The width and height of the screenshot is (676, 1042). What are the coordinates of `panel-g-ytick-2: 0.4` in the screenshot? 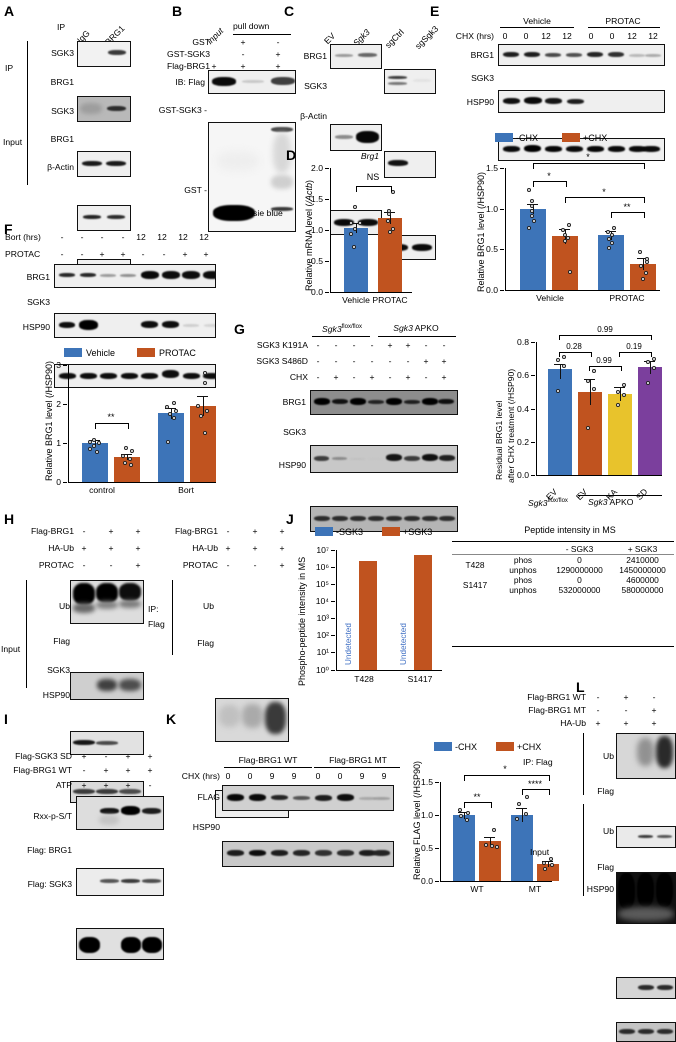 It's located at (523, 409).